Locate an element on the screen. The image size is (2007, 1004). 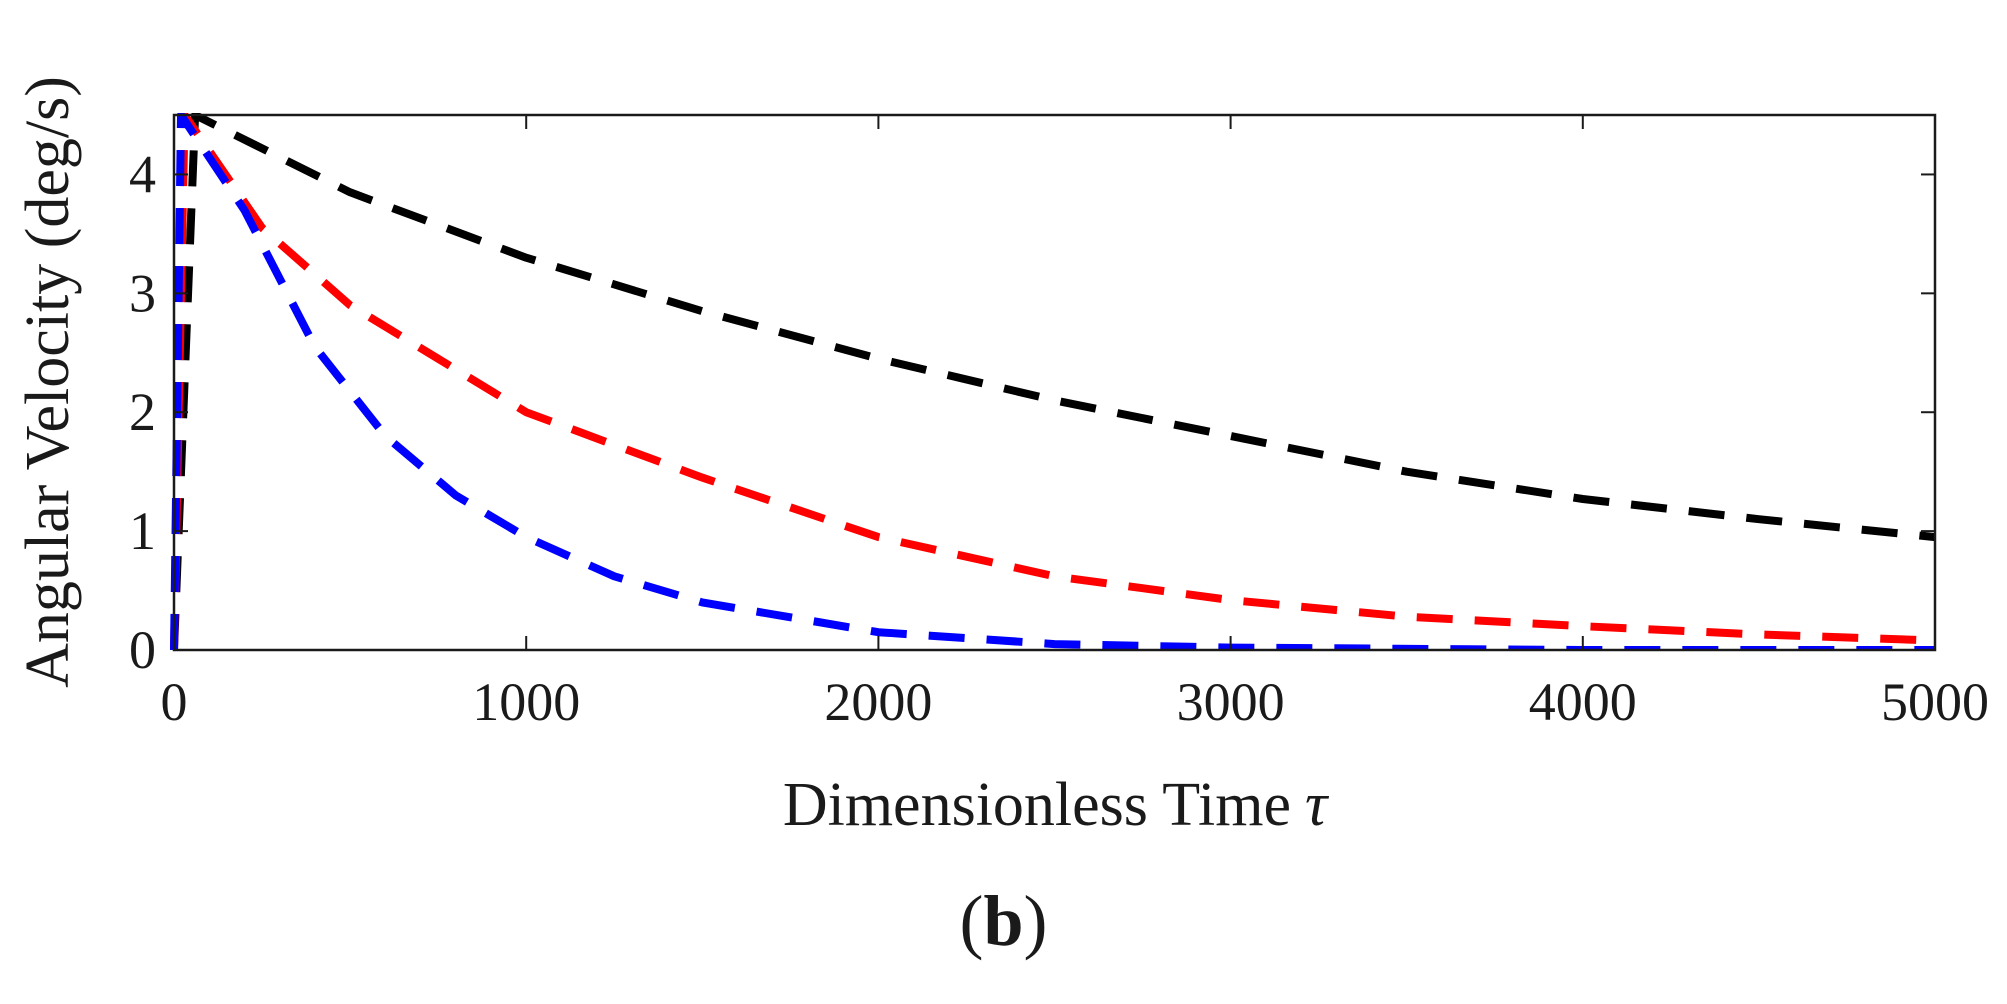
x-axis-label: Dimensionless Time τ is located at coordinates (1056, 805).